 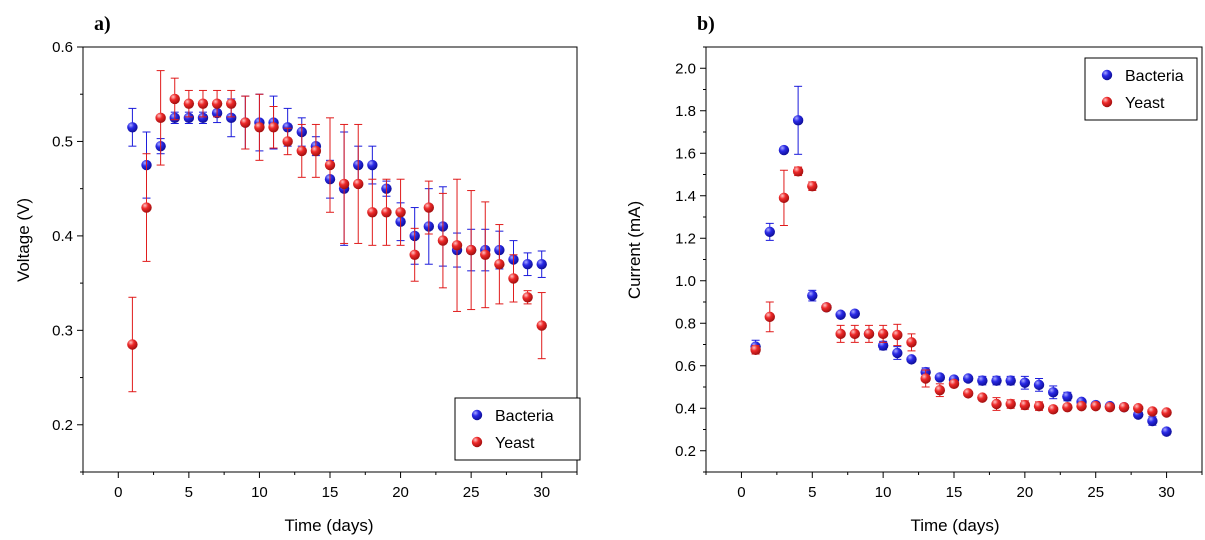 What do you see at coordinates (685, 111) in the screenshot?
I see `y-tick-label: 1.8` at bounding box center [685, 111].